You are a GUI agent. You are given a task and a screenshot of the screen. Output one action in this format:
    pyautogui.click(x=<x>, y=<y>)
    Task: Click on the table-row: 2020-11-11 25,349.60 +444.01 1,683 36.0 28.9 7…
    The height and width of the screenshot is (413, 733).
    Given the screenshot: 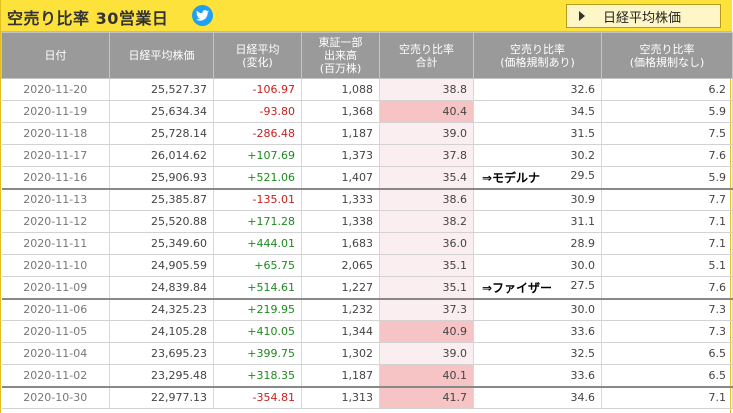 What is the action you would take?
    pyautogui.click(x=367, y=243)
    